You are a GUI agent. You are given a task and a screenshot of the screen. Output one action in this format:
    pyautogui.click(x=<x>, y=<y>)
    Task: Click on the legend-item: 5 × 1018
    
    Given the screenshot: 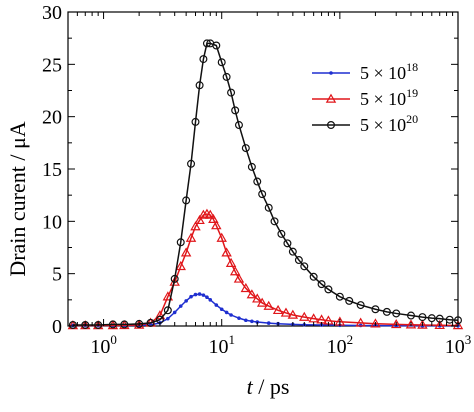 What is the action you would take?
    pyautogui.click(x=365, y=71)
    